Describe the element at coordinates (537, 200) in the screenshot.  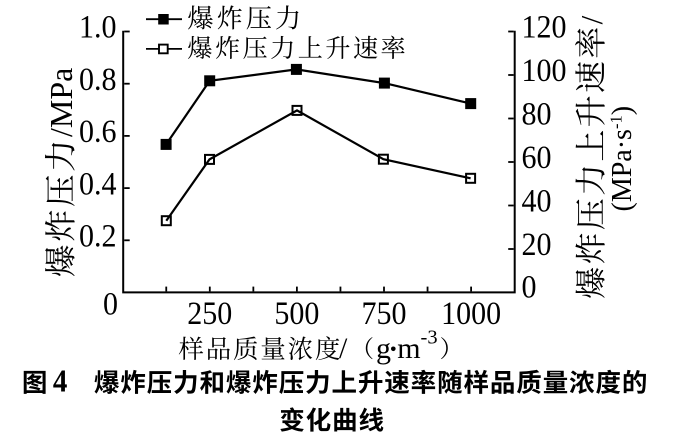
I see `svg-text: 40` at that location.